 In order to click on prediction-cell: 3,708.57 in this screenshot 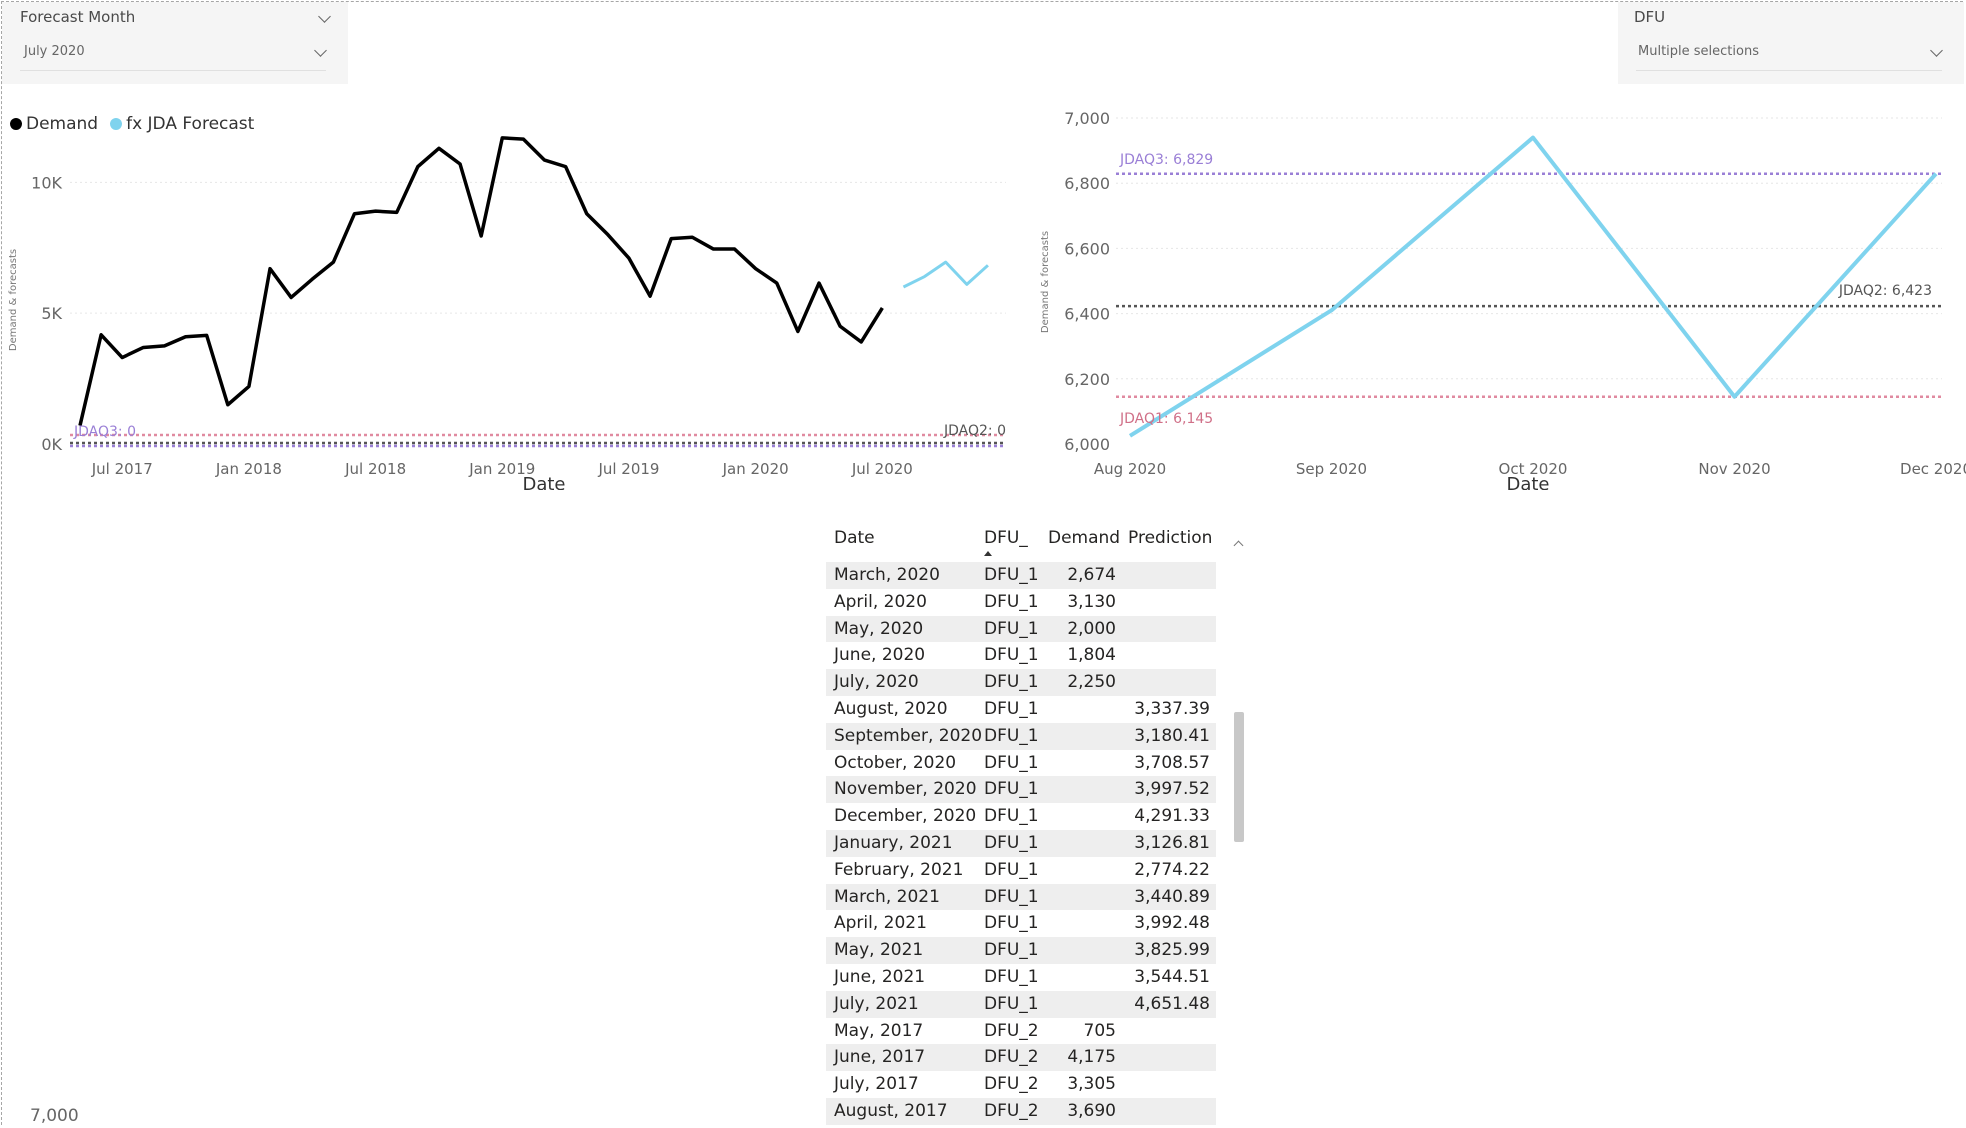, I will do `click(1172, 762)`.